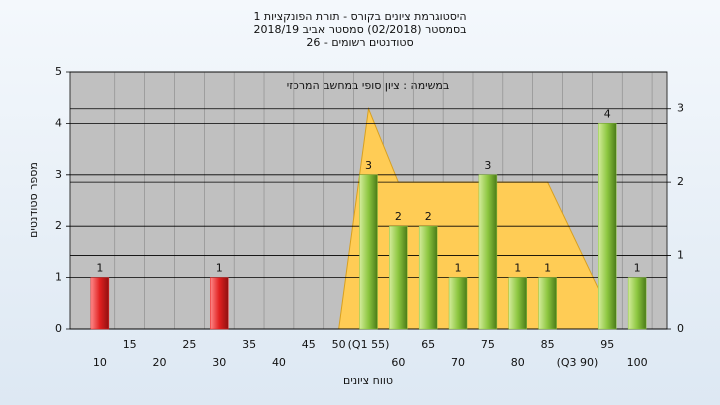  Describe the element at coordinates (219, 362) in the screenshot. I see `x-tick-label: 30` at that location.